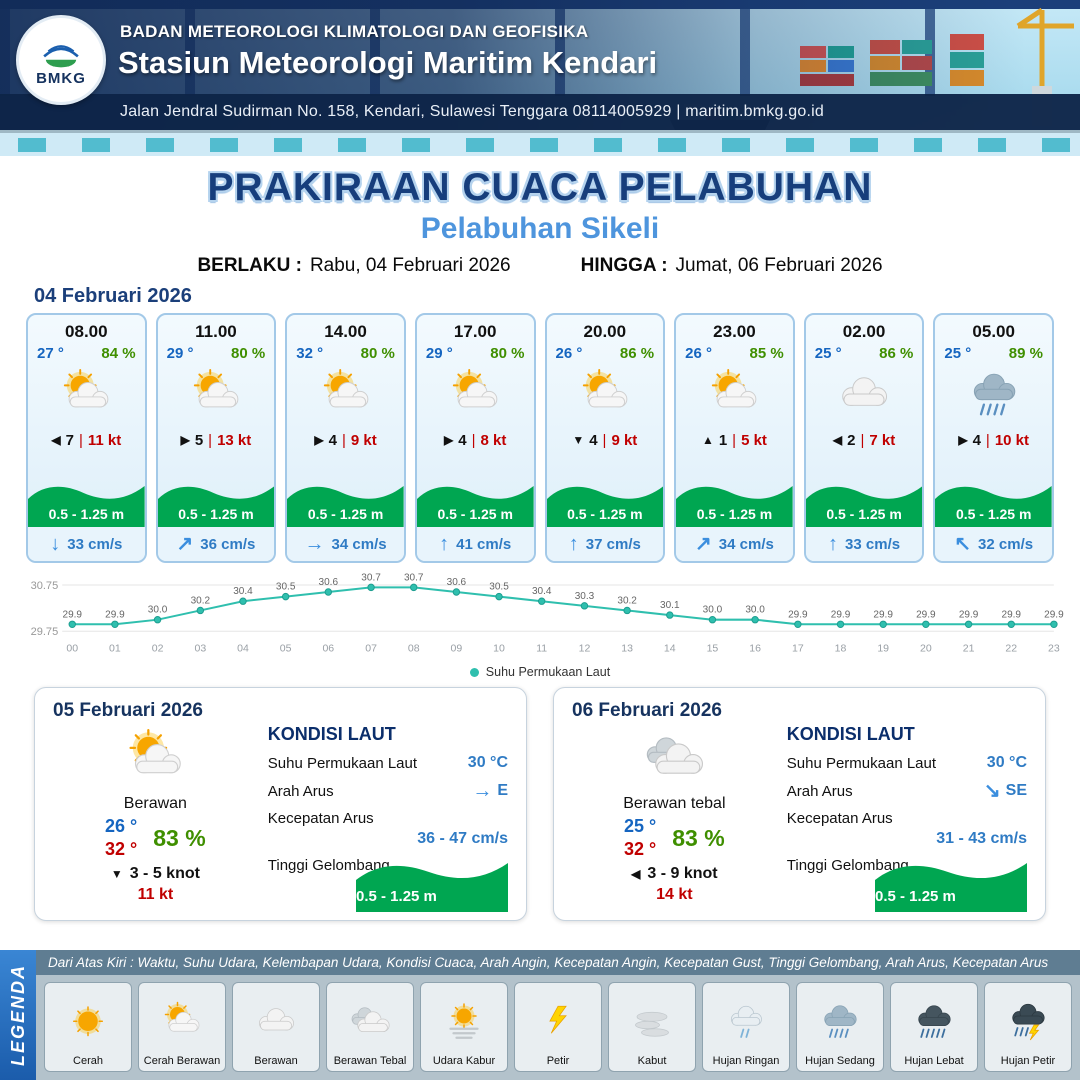 Image resolution: width=1080 pixels, height=1080 pixels. What do you see at coordinates (243, 591) in the screenshot?
I see `svg-text: 30.4` at bounding box center [243, 591].